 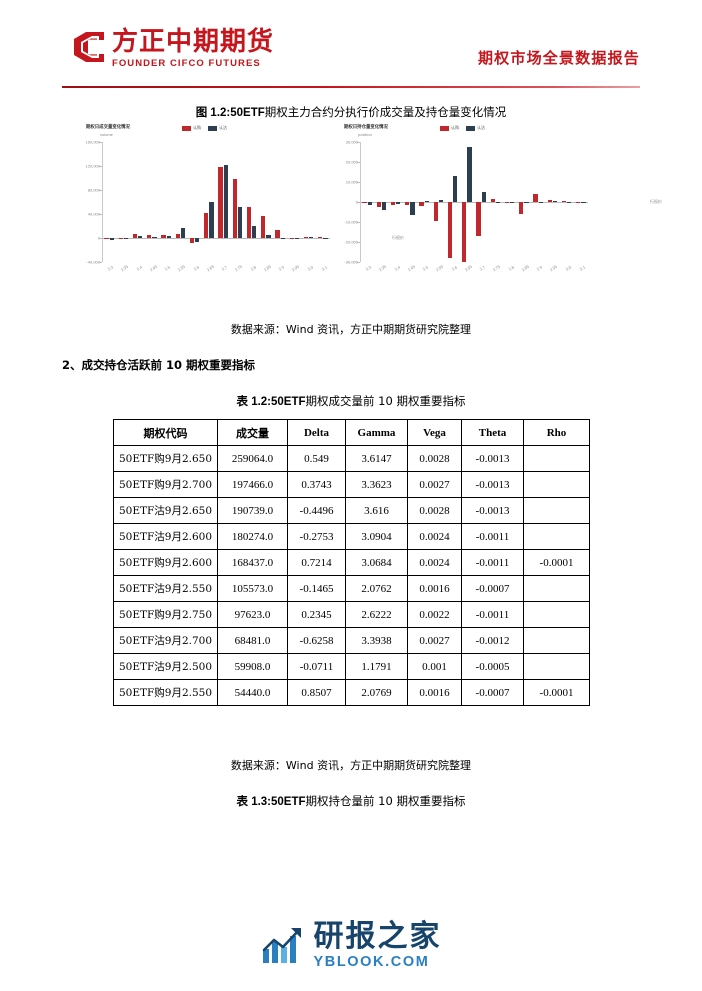 What do you see at coordinates (376, 458) in the screenshot?
I see `cell-gamma: 3.6147` at bounding box center [376, 458].